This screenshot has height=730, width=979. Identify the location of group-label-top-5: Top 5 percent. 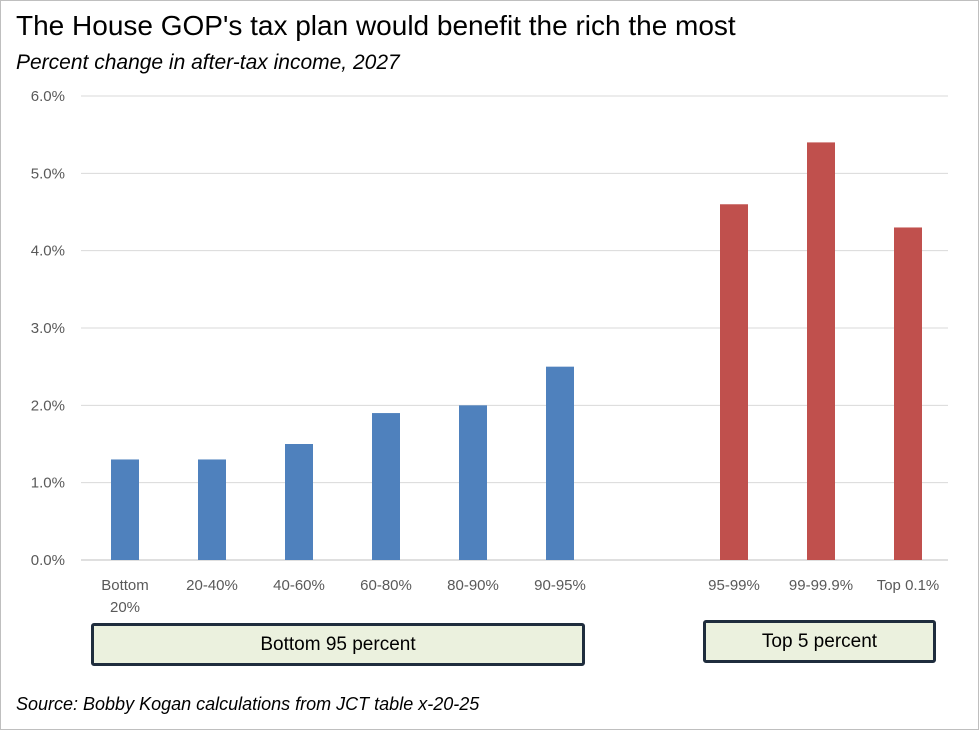
(819, 641).